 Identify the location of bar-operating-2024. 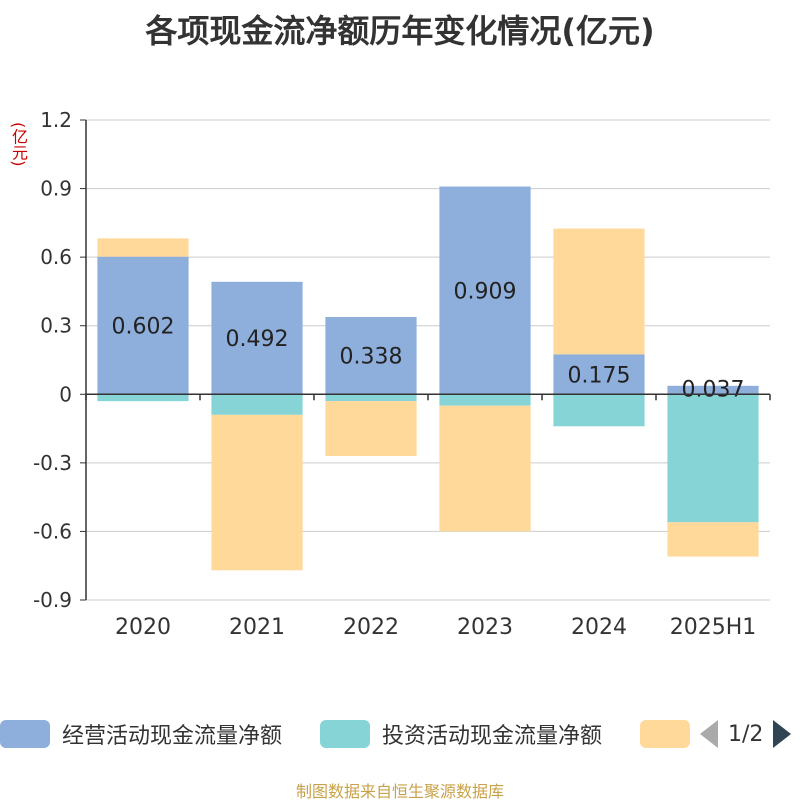
(599, 374).